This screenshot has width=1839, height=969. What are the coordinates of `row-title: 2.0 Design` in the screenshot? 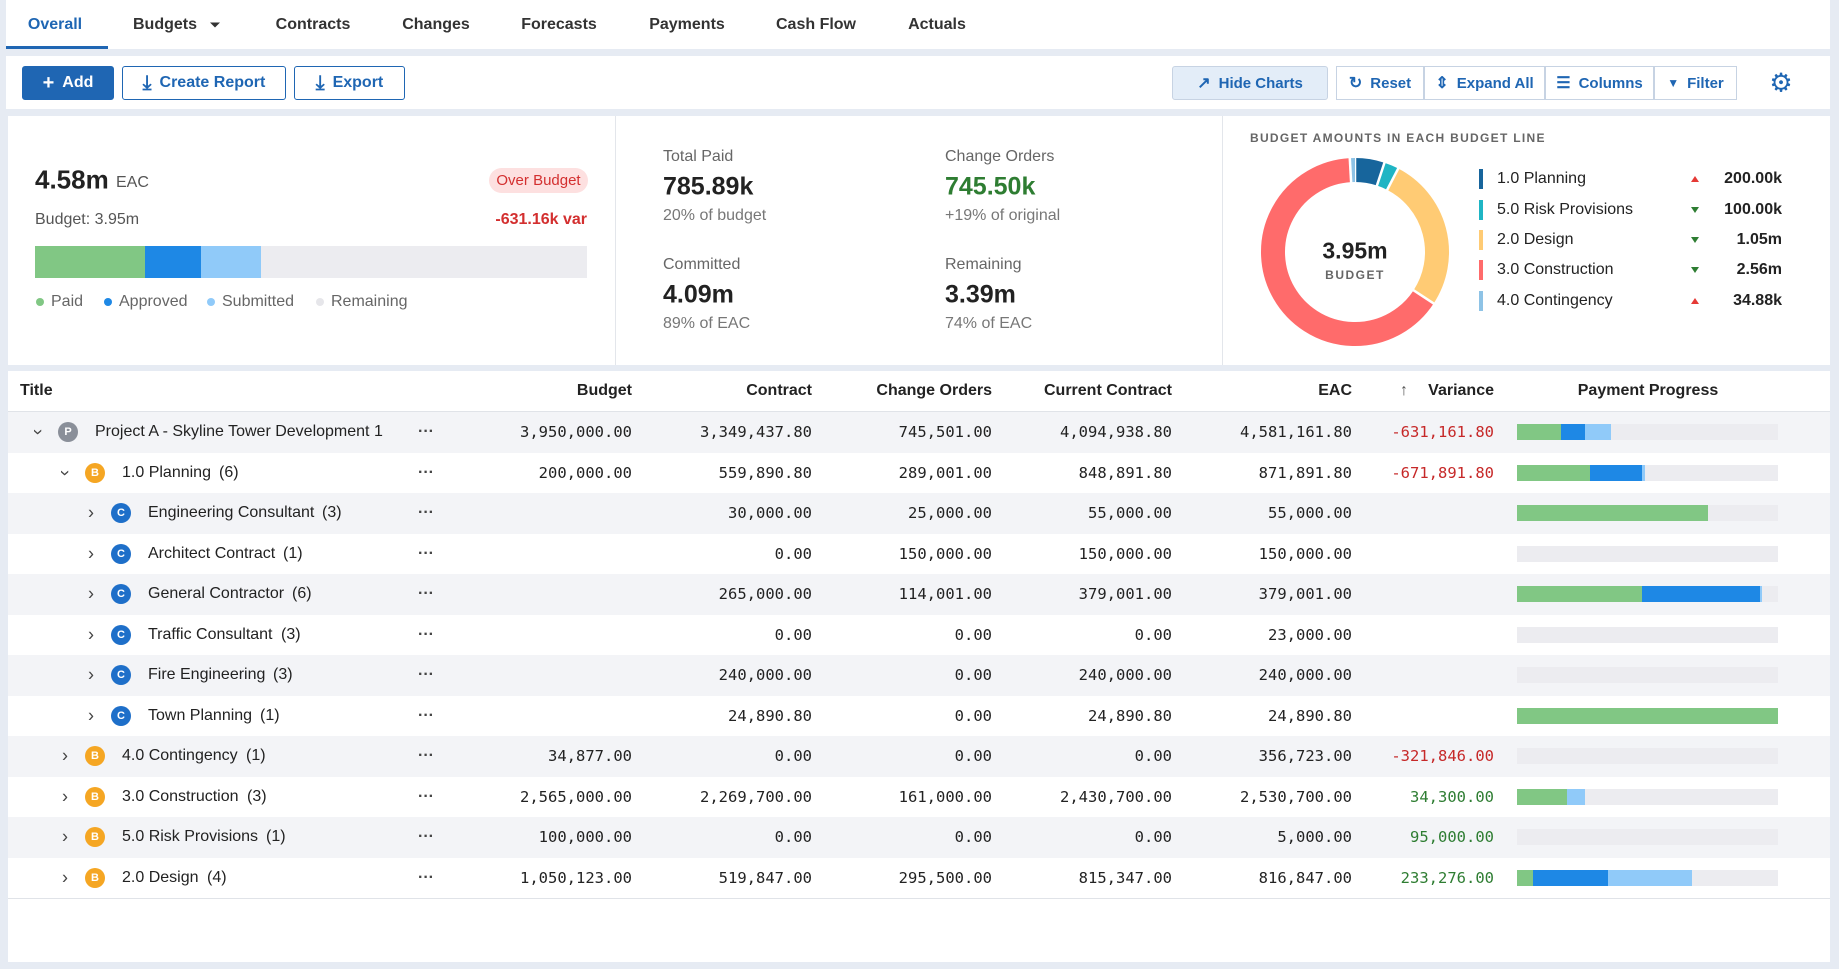 It's located at (160, 877).